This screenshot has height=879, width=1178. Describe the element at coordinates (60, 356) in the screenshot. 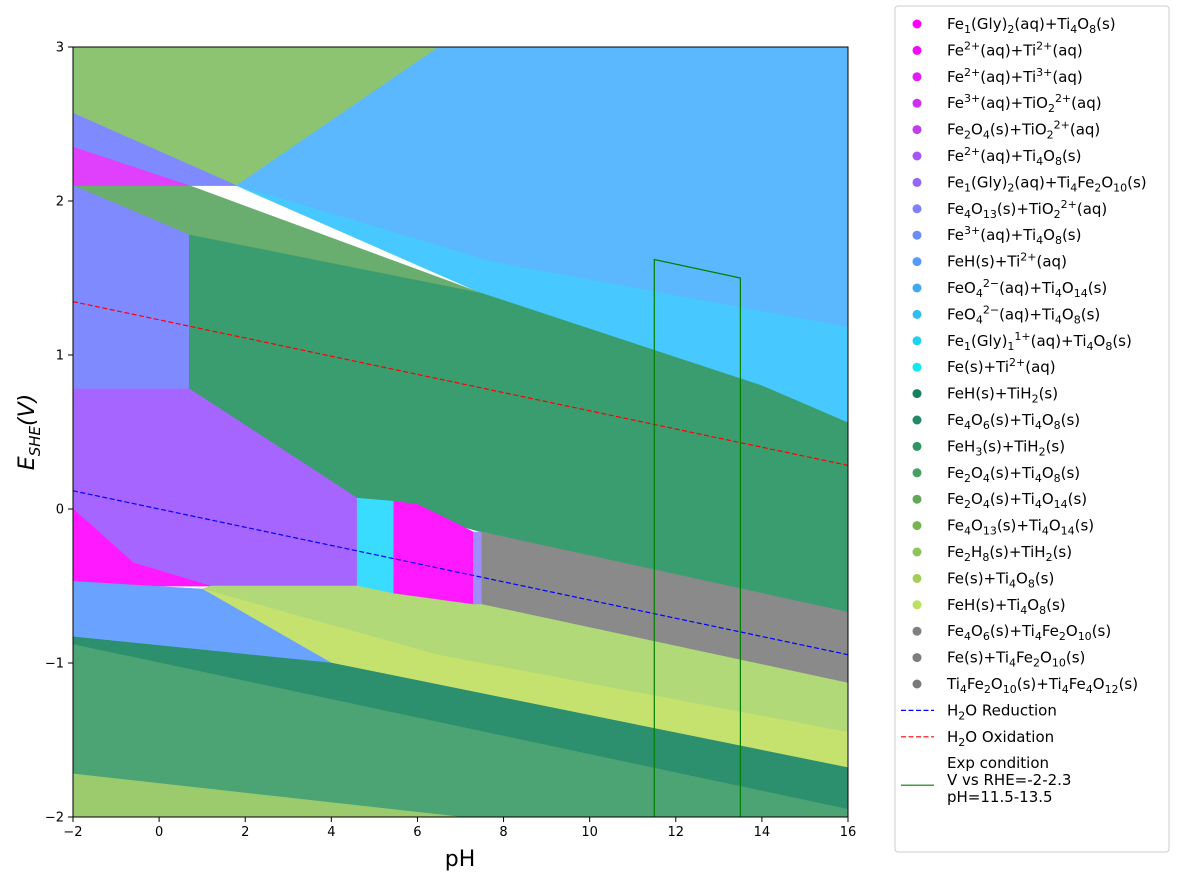

I see `y-tick-label: 1` at that location.